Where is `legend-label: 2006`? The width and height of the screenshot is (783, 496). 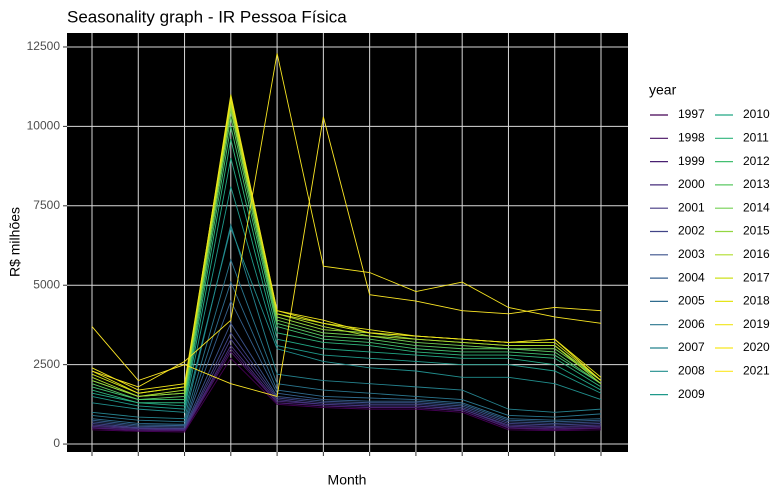
legend-label: 2006 is located at coordinates (691, 324).